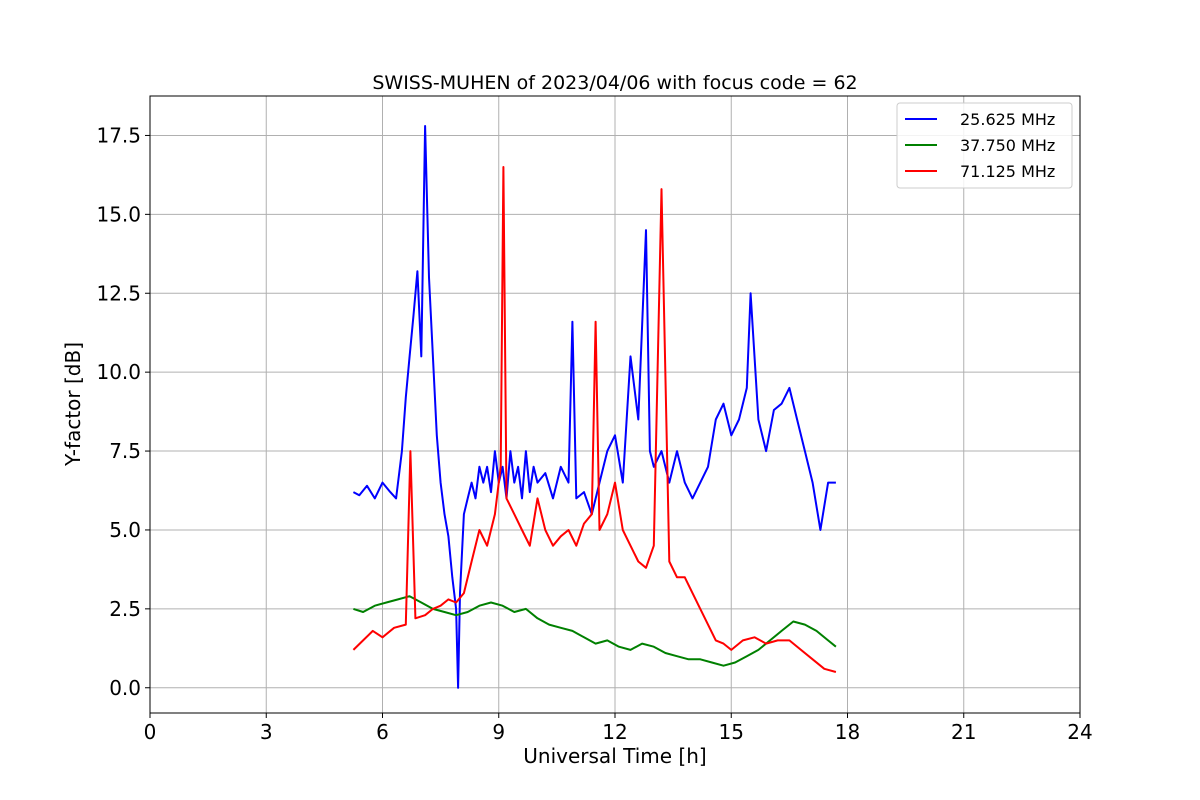 Image resolution: width=1200 pixels, height=800 pixels. Describe the element at coordinates (118, 372) in the screenshot. I see `y-tick-label: 10.0` at that location.